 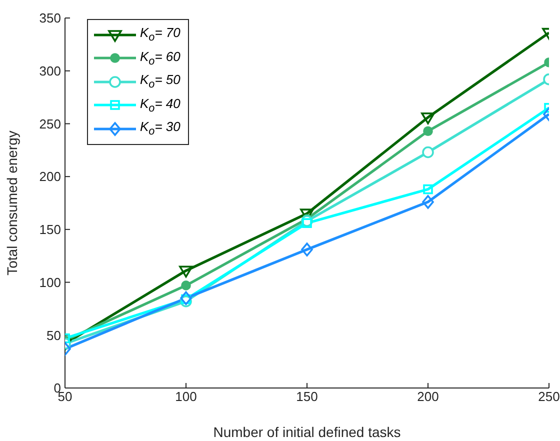 What do you see at coordinates (50, 176) in the screenshot?
I see `y-tick-label: 200` at bounding box center [50, 176].